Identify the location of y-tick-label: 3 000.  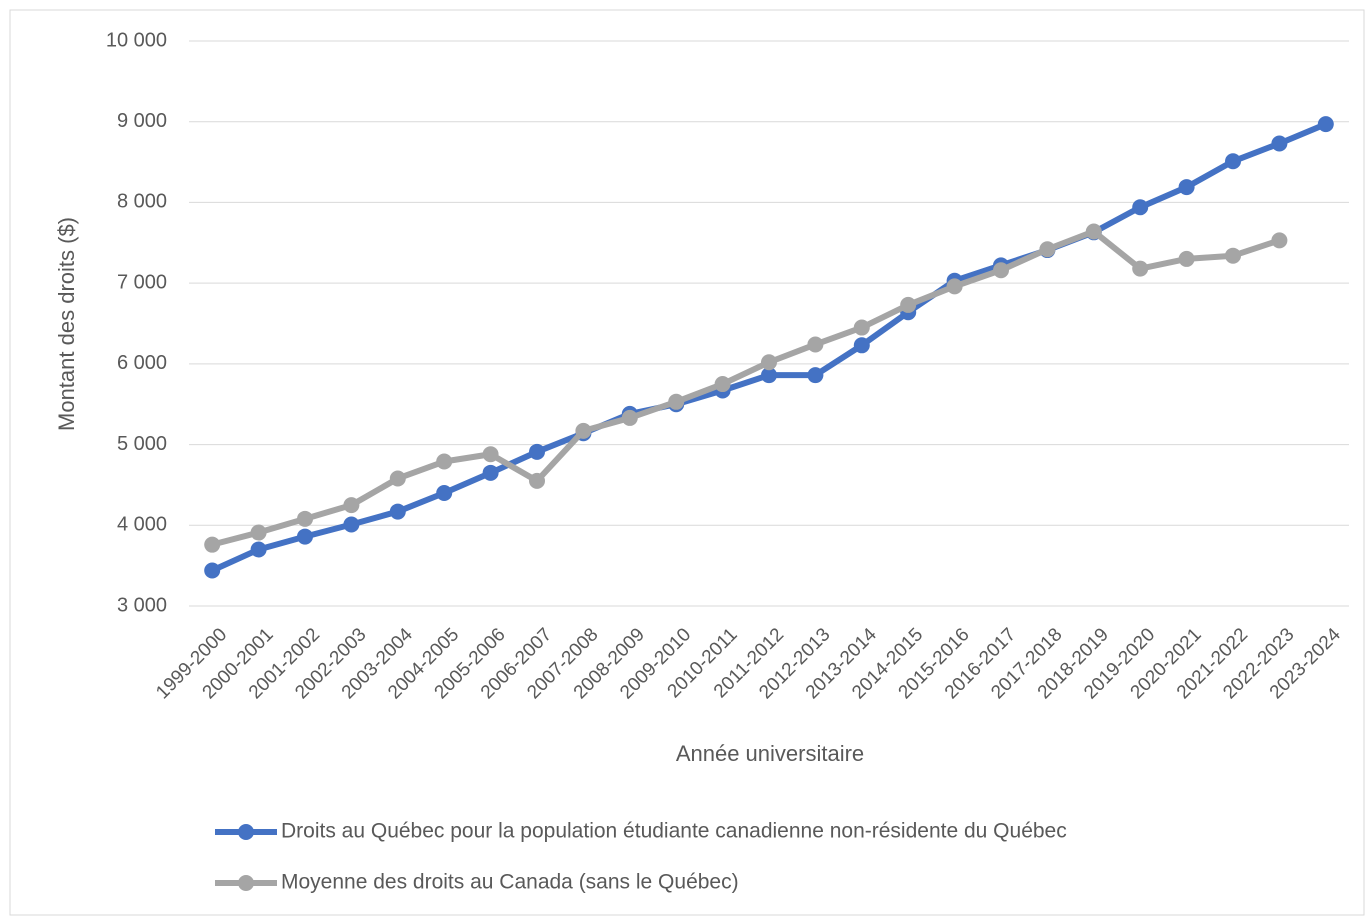
(142, 605).